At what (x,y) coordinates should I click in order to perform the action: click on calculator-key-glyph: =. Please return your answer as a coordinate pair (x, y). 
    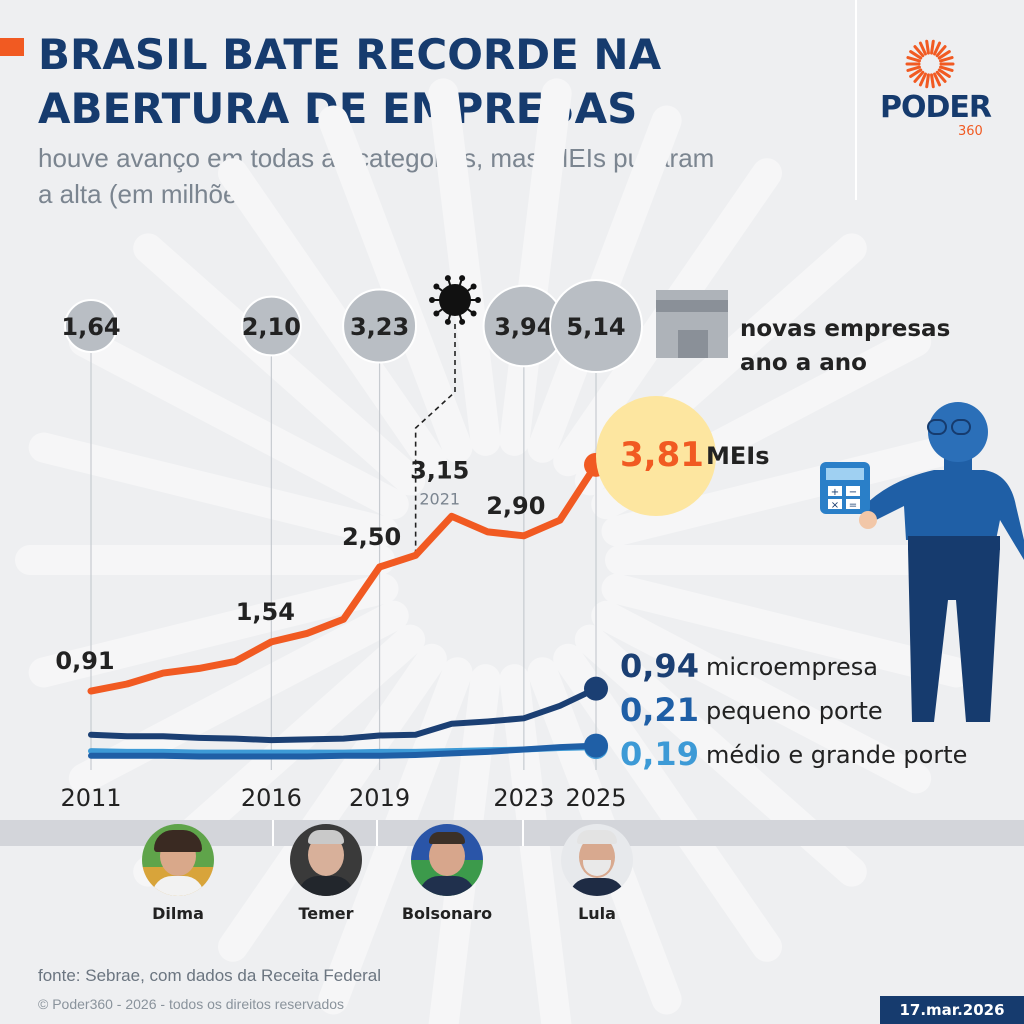
    Looking at the image, I should click on (853, 505).